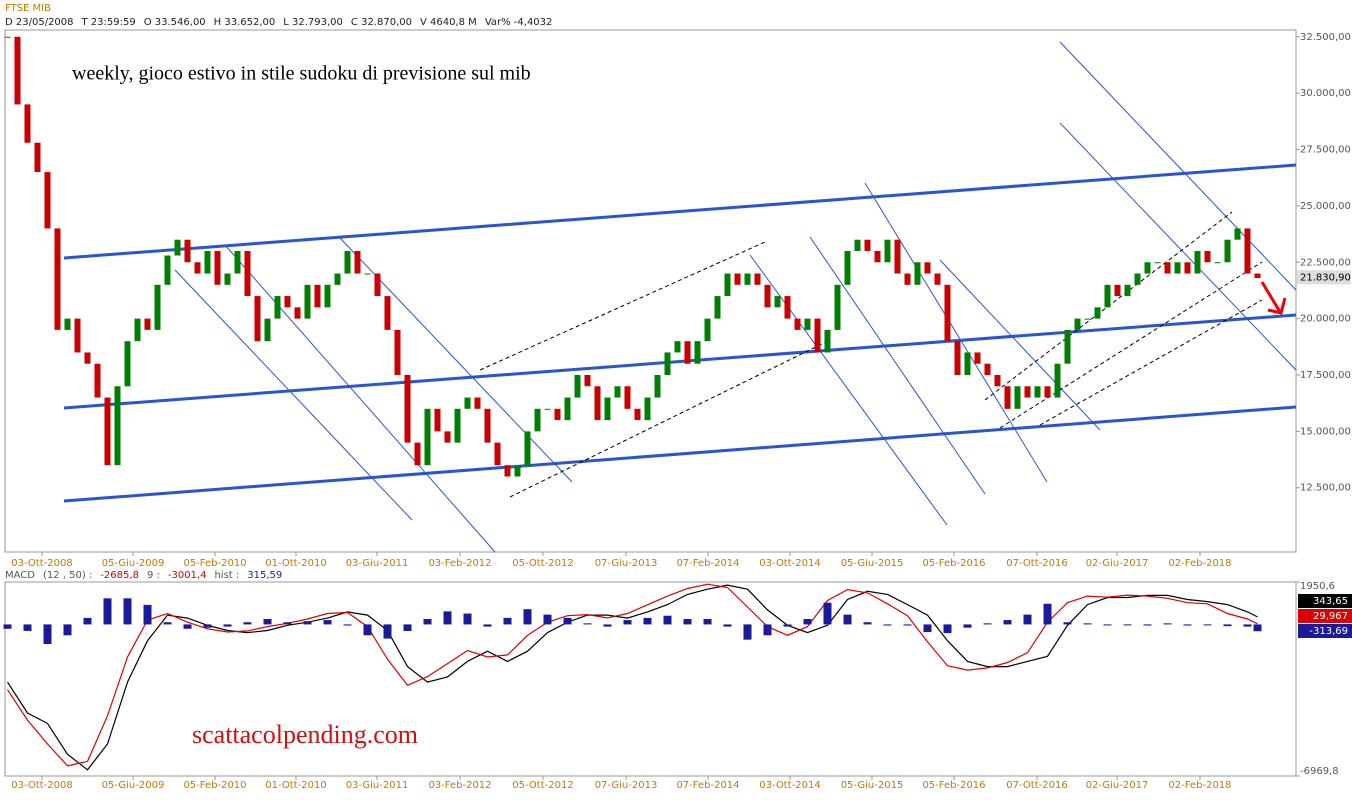 The height and width of the screenshot is (800, 1352). What do you see at coordinates (953, 563) in the screenshot?
I see `x-tick-label: 05-Feb-2016` at bounding box center [953, 563].